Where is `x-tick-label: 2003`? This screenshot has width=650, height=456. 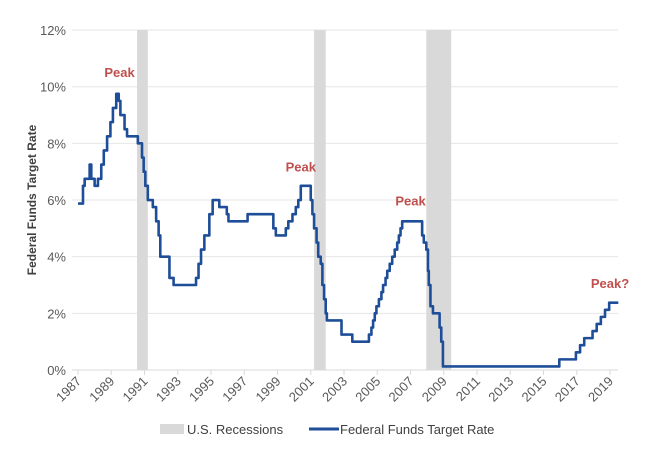 x-tick-label: 2003 is located at coordinates (334, 389).